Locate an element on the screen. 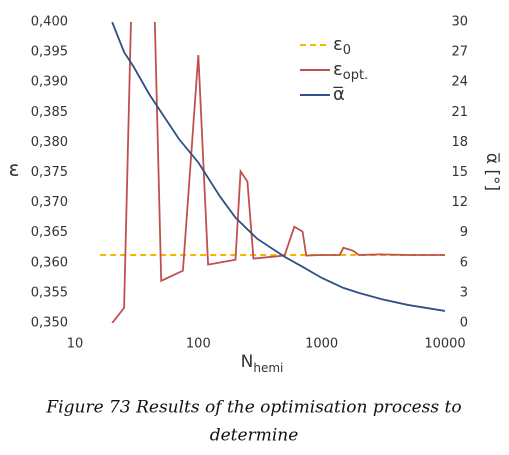 This screenshot has width=509, height=455. y2-tick-label: 18 is located at coordinates (459, 142).